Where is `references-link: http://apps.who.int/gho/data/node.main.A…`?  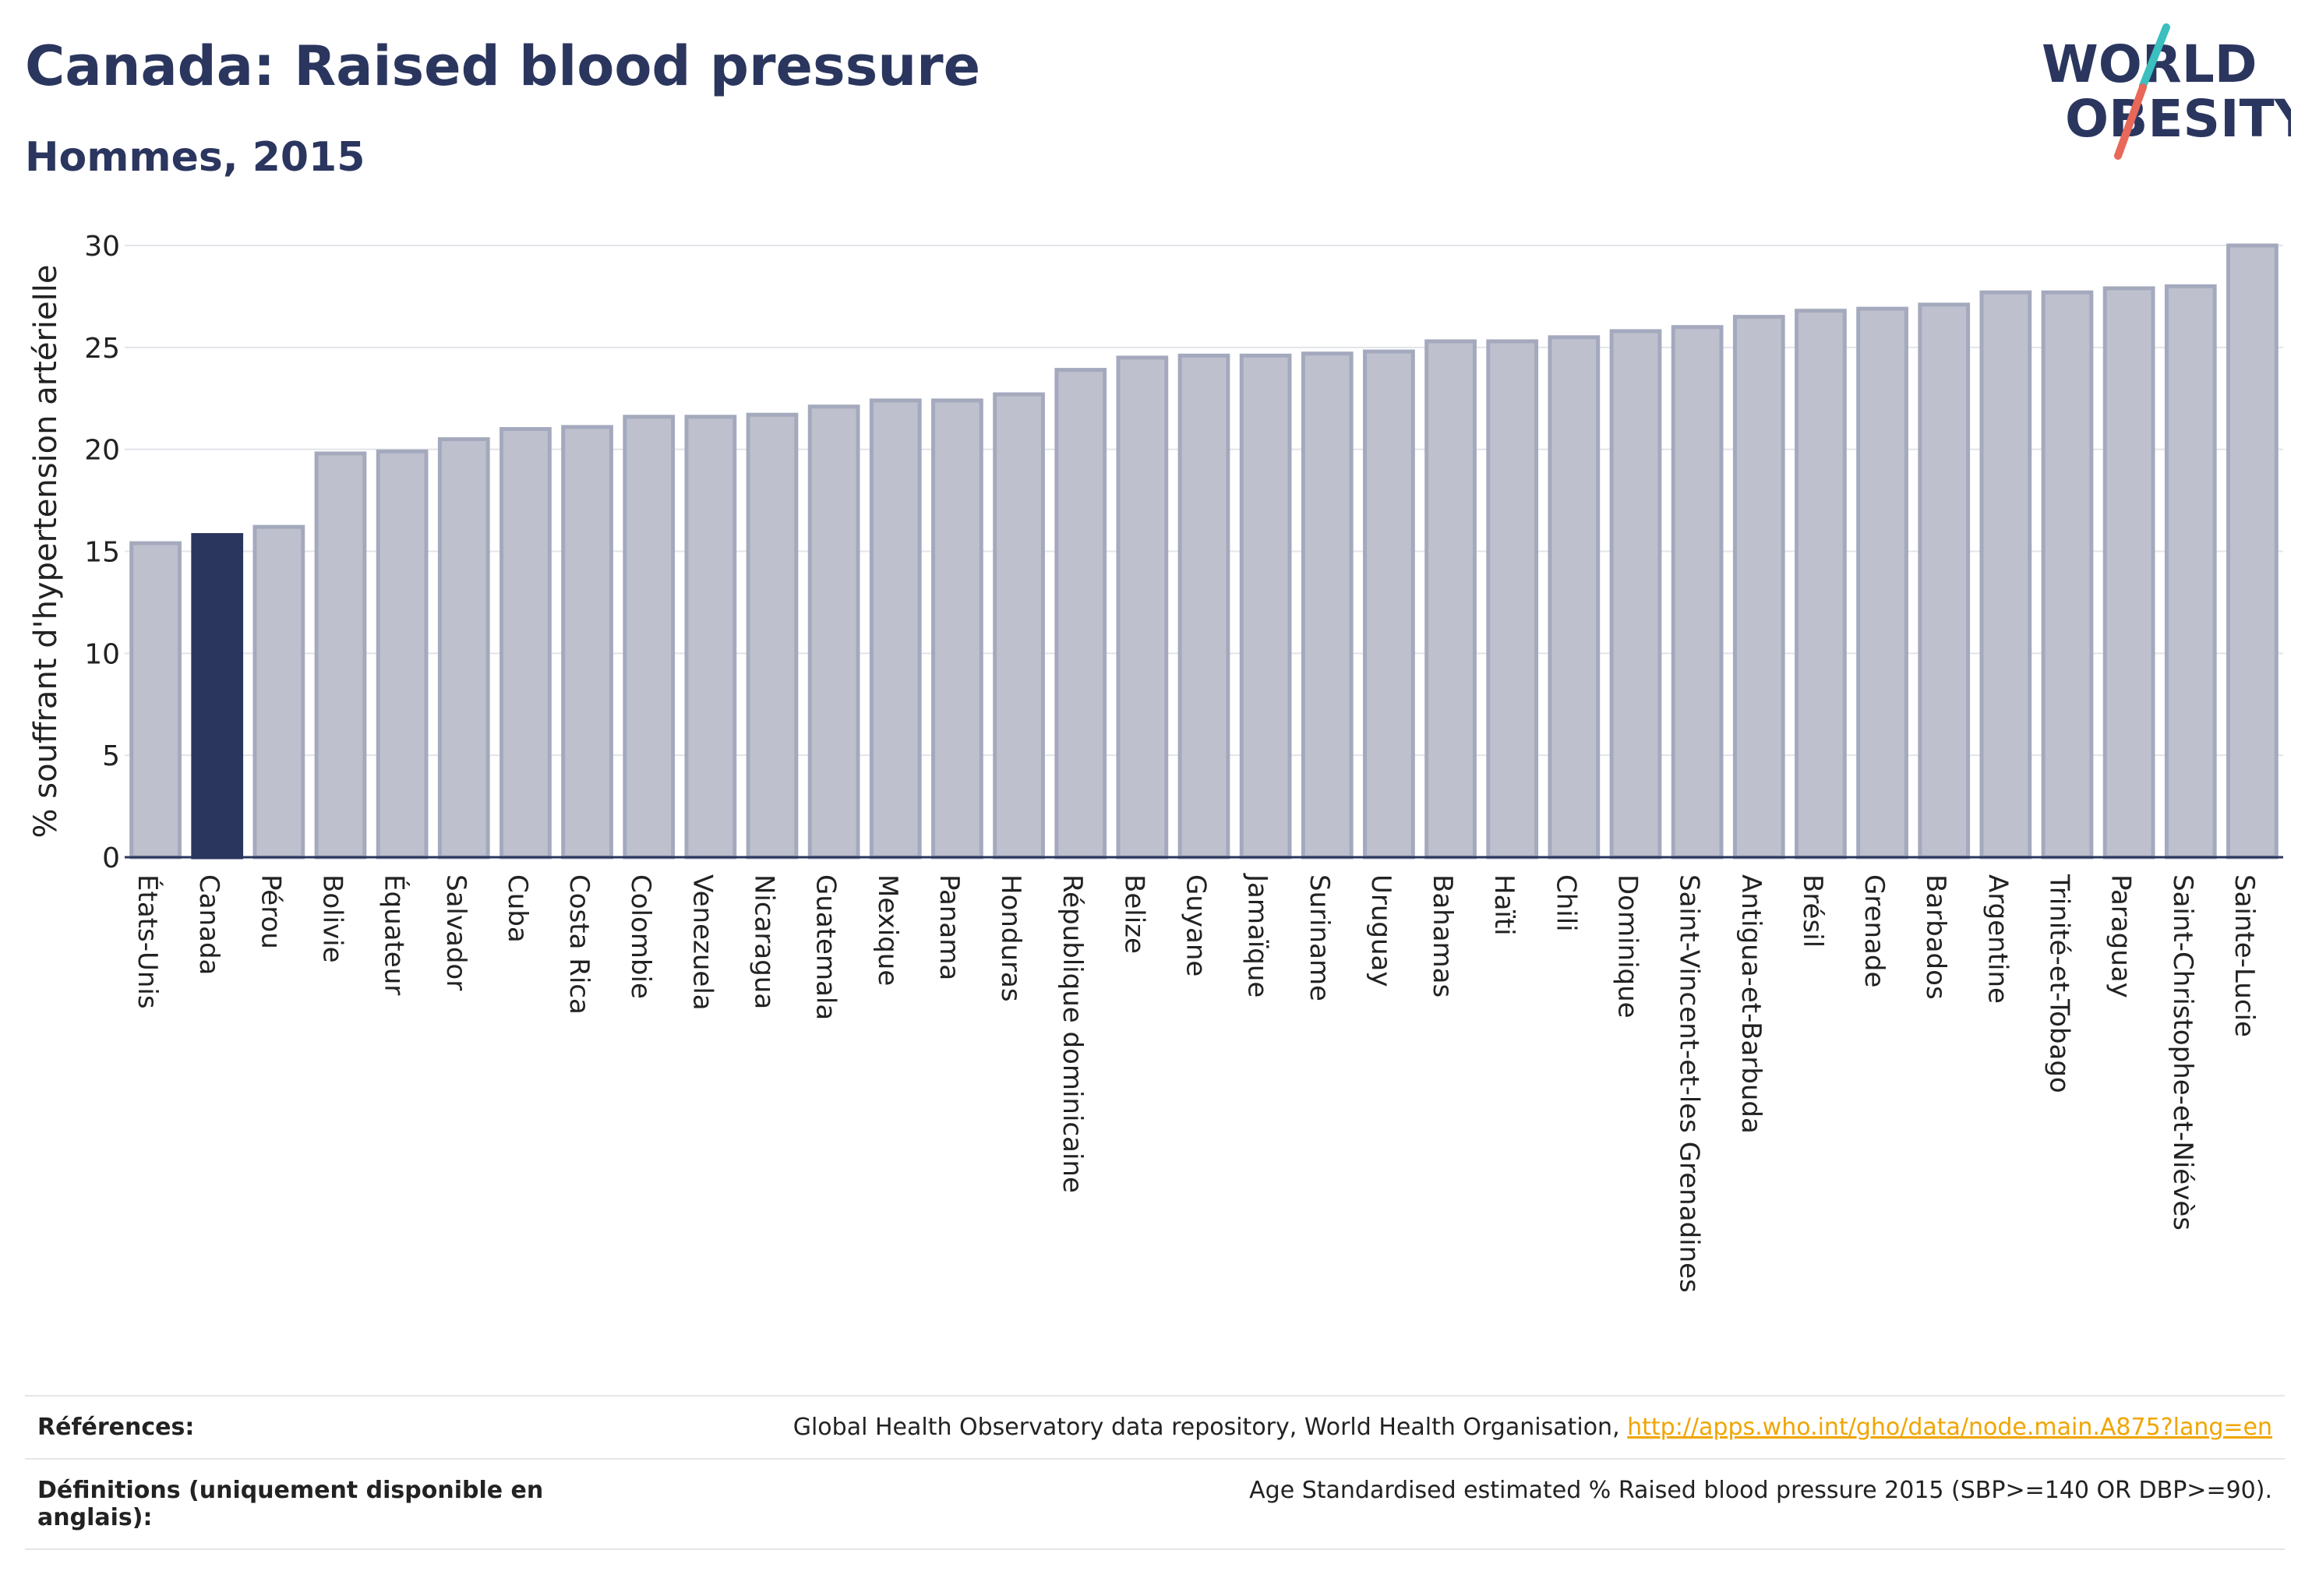
references-link: http://apps.who.int/gho/data/node.main.A… is located at coordinates (1949, 1427).